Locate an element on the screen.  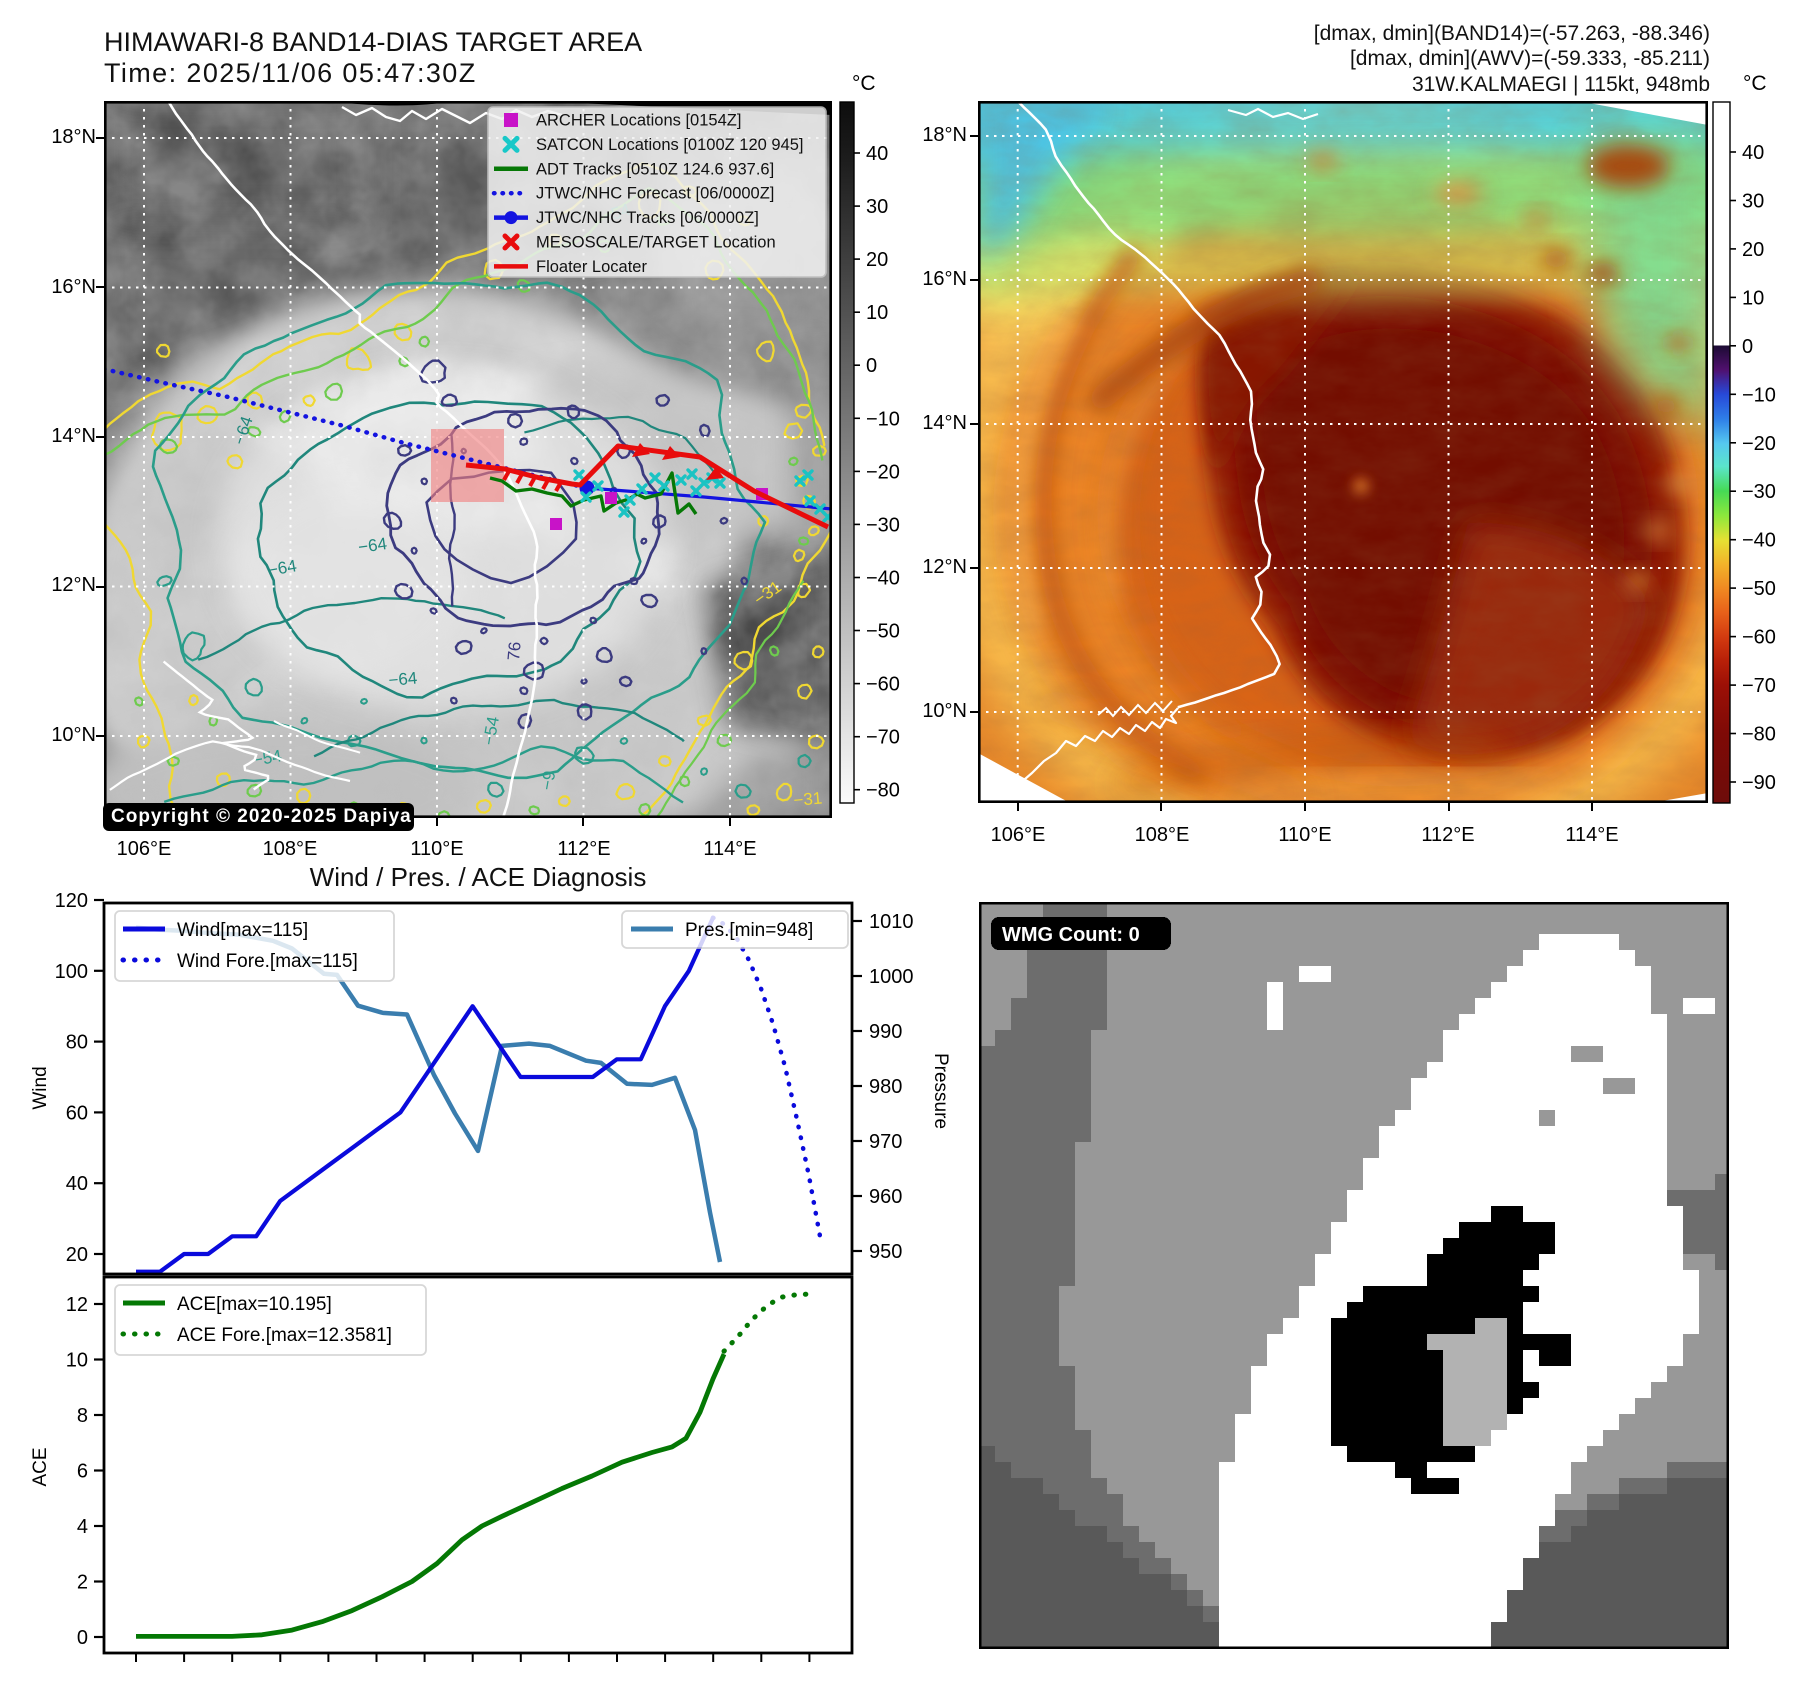
svg-text: 990 is located at coordinates (885, 1032).